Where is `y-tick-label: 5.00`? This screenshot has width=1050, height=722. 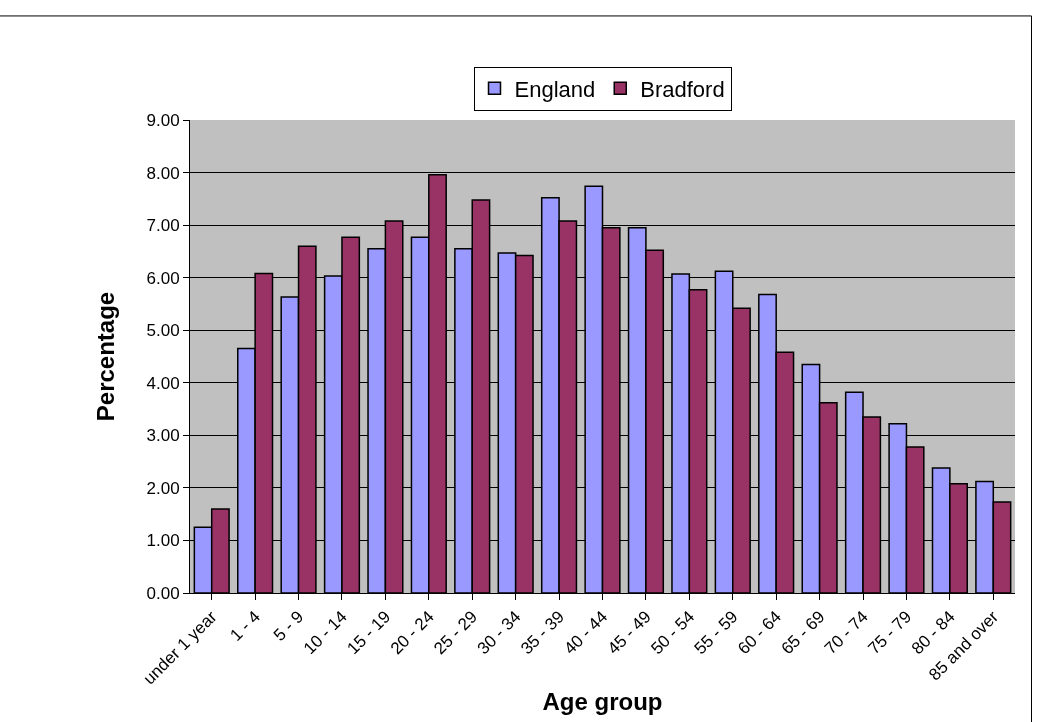
y-tick-label: 5.00 is located at coordinates (163, 331).